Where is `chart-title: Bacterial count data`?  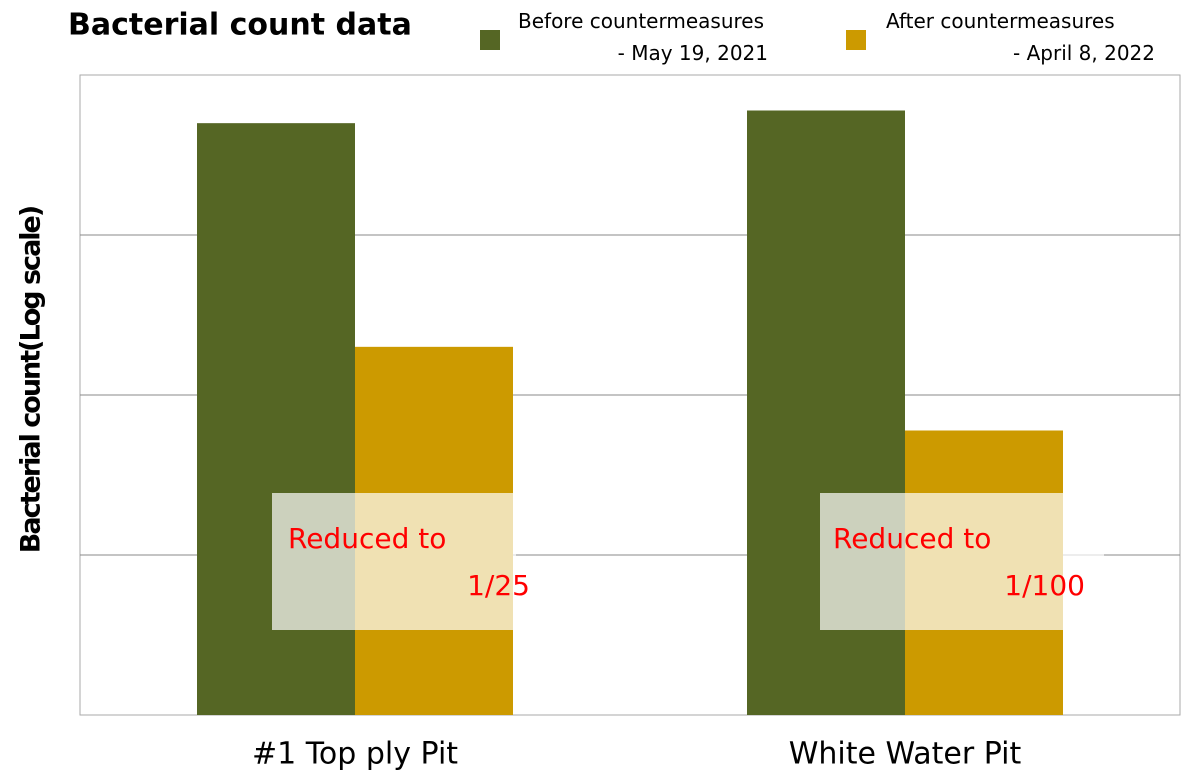 chart-title: Bacterial count data is located at coordinates (240, 25).